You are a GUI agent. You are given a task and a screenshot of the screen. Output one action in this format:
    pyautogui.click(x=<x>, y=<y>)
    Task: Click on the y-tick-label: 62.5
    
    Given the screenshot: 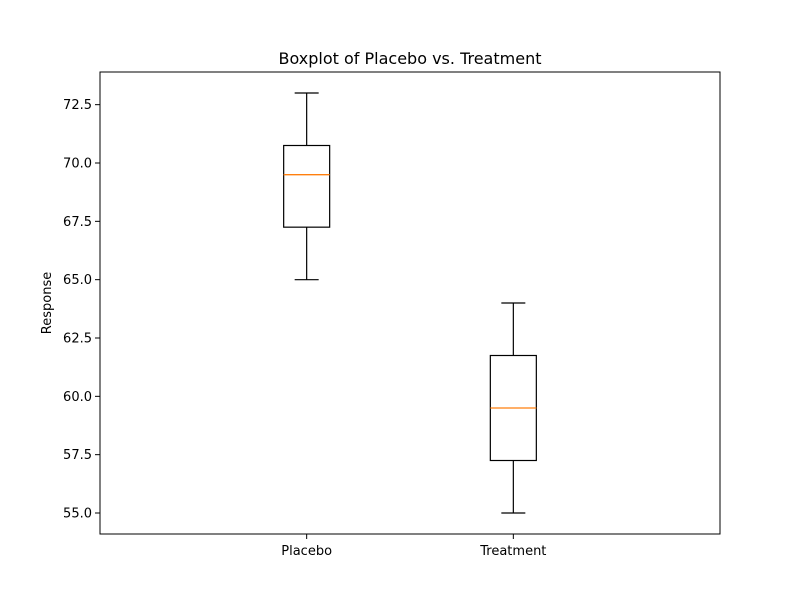 What is the action you would take?
    pyautogui.click(x=77, y=339)
    